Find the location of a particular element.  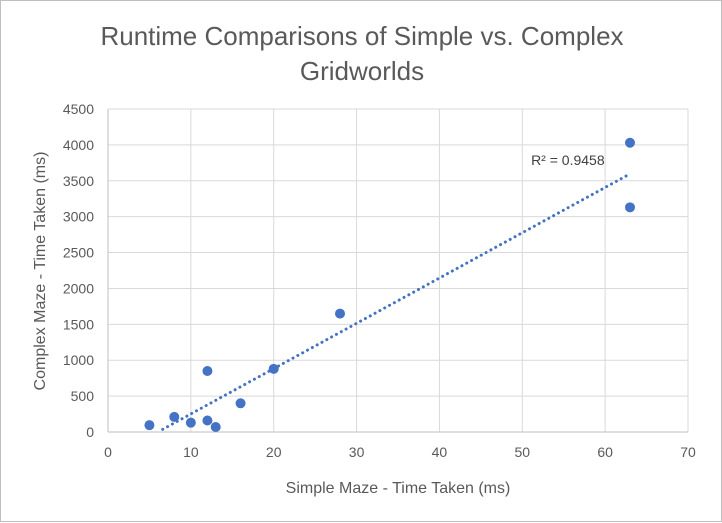

y-tick-label: 3500 is located at coordinates (78, 181).